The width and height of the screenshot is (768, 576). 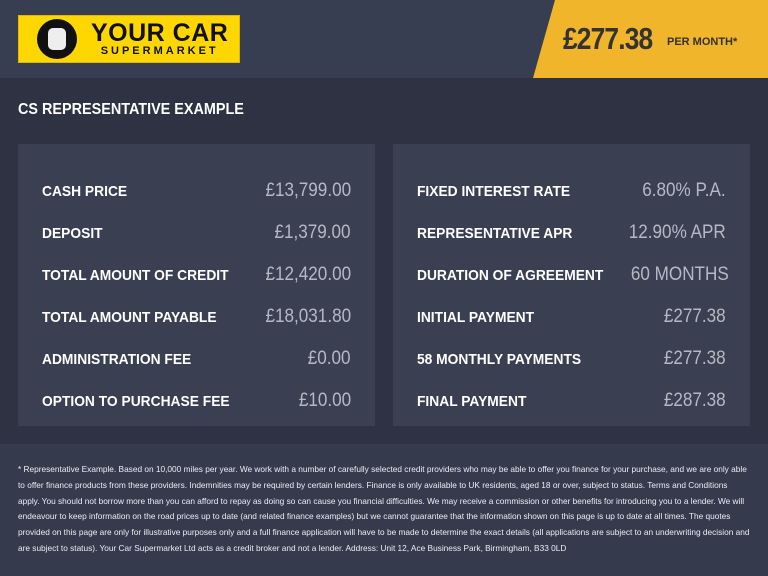 I want to click on monthly-price-banner: £277.38 PER MONTH*, so click(x=650, y=39).